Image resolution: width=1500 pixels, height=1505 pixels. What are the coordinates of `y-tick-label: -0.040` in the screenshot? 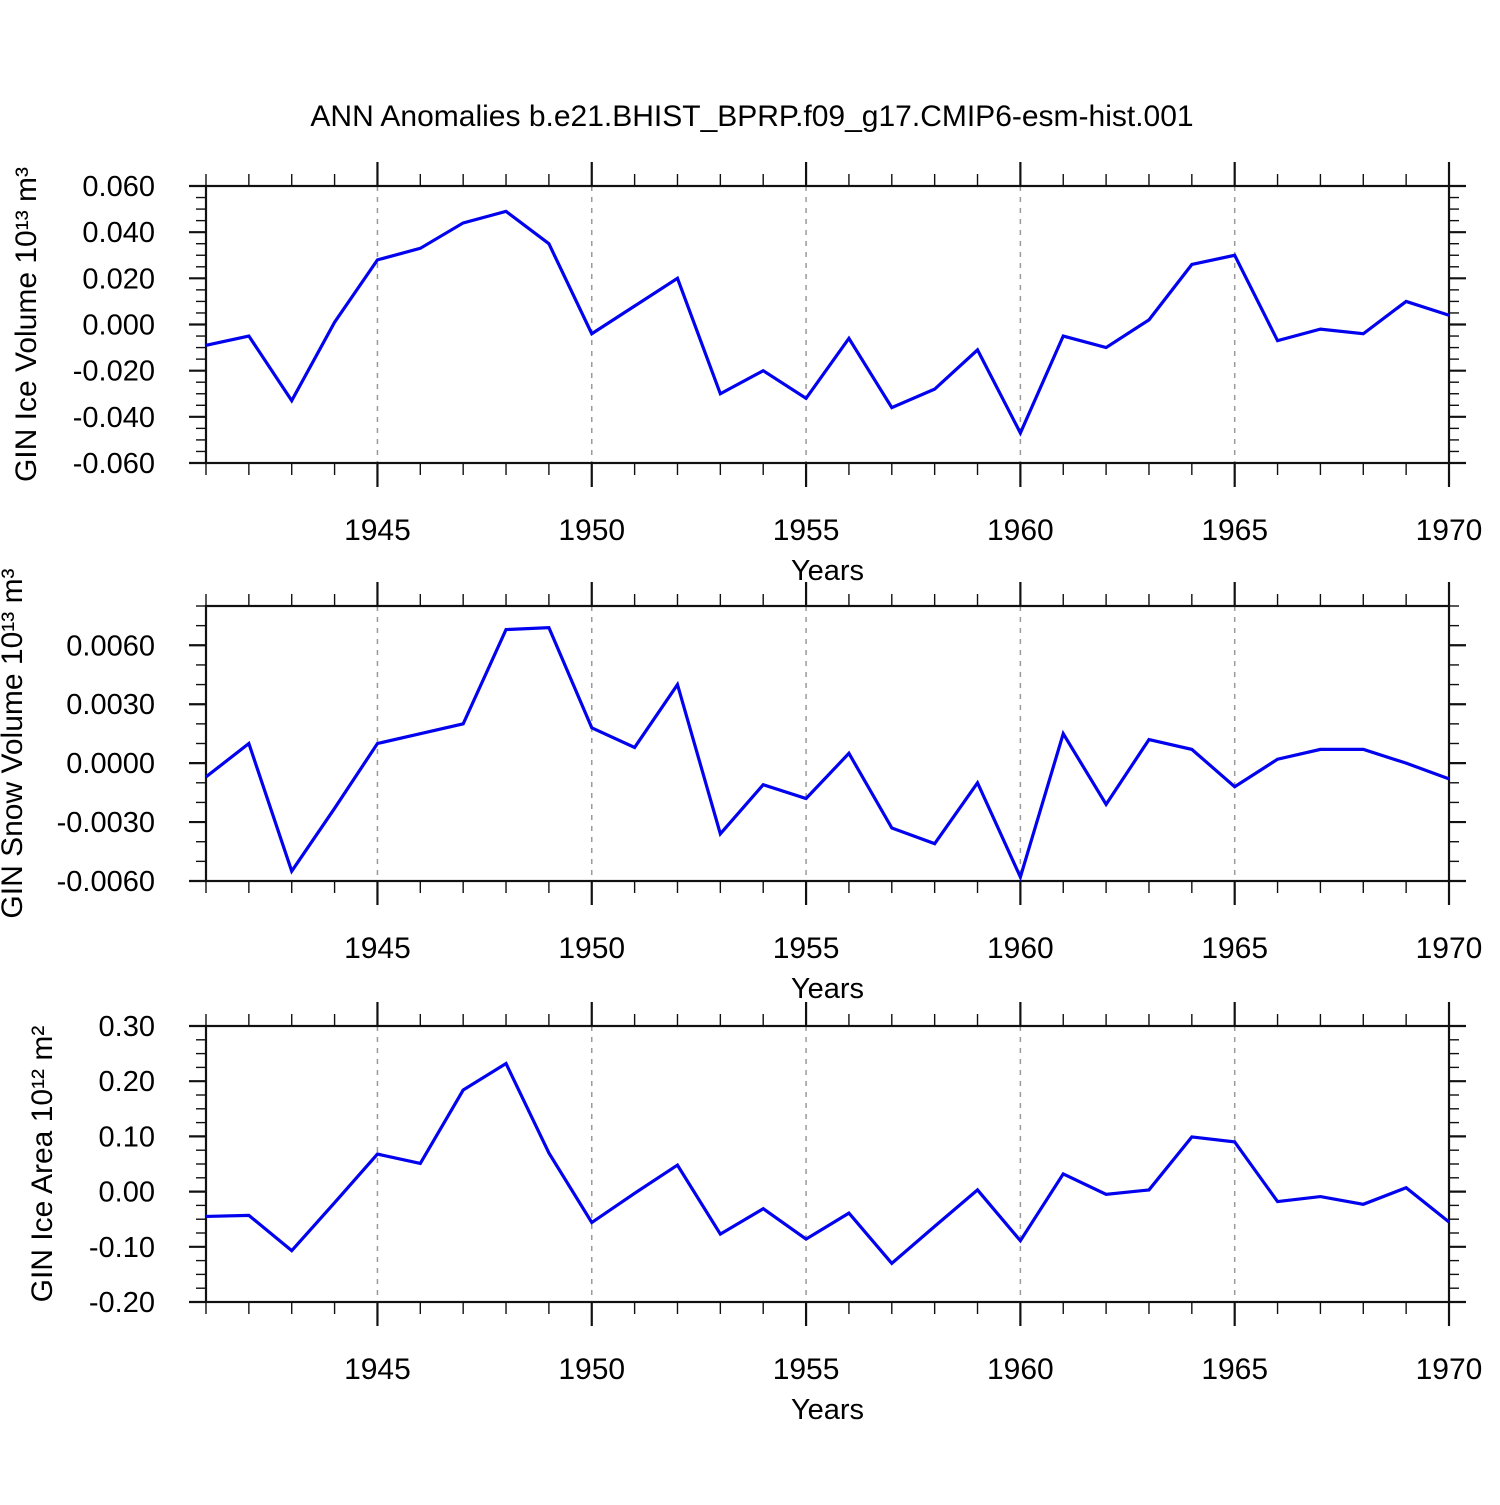 It's located at (114, 418).